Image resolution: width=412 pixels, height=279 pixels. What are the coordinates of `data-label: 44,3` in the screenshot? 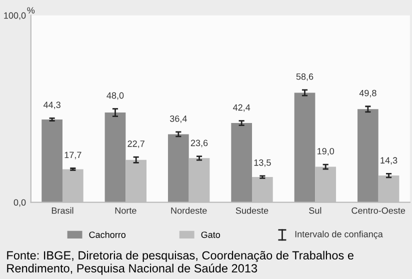 It's located at (51, 106).